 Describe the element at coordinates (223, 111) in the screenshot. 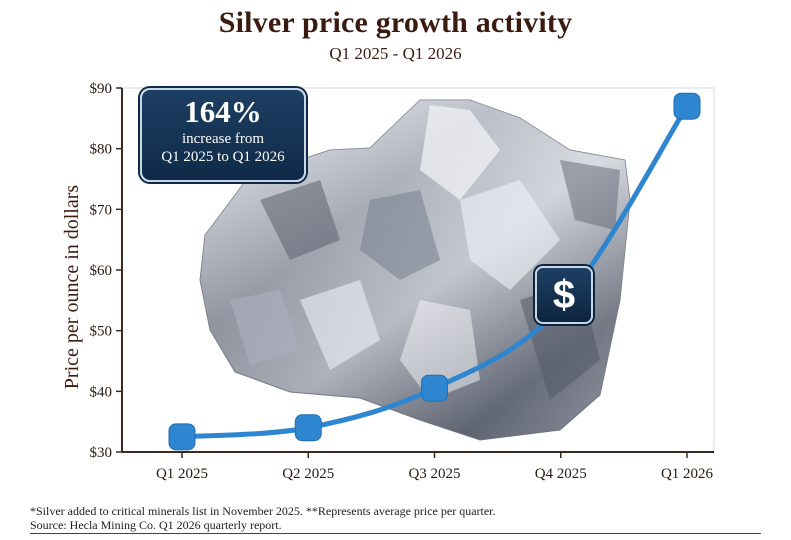

I see `callout-percent: 164%` at that location.